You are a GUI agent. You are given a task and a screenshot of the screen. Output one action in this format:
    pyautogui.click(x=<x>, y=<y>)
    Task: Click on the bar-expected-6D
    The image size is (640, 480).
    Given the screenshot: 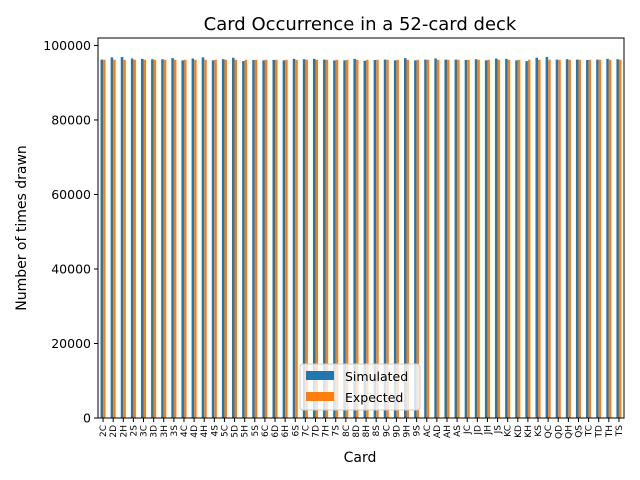 What is the action you would take?
    pyautogui.click(x=276, y=238)
    